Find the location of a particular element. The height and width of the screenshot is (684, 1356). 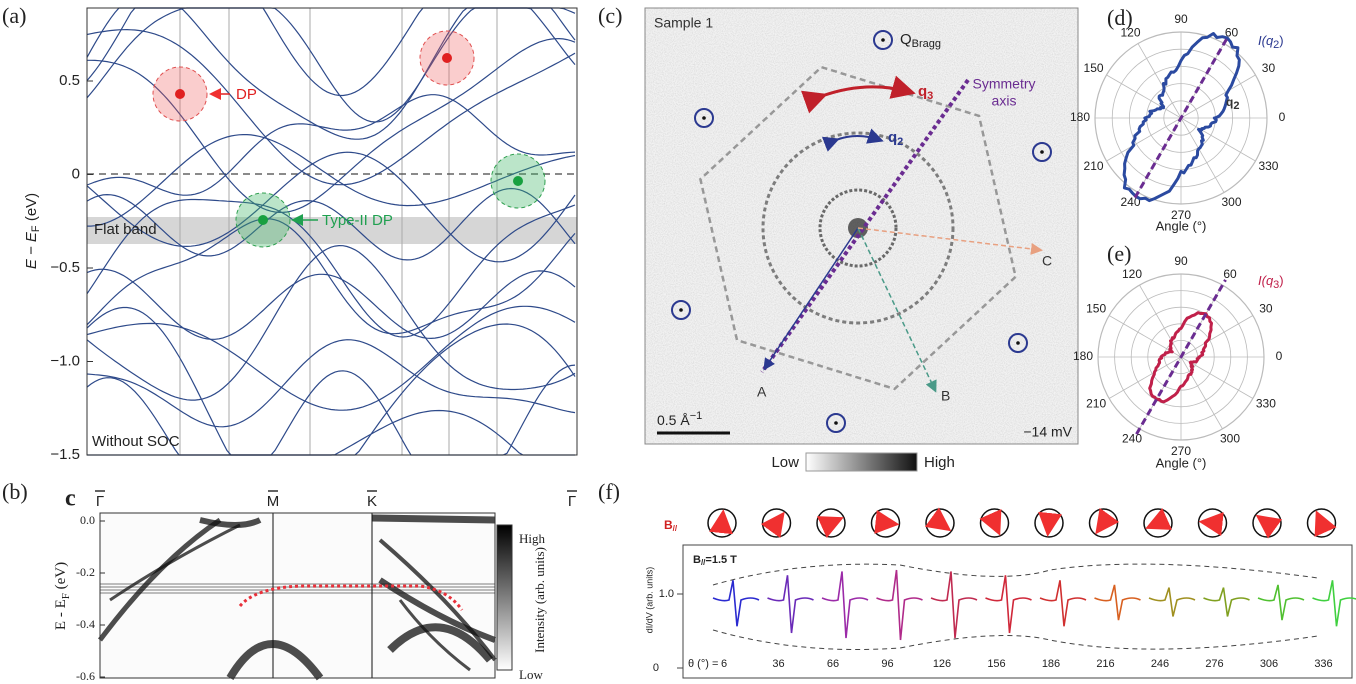

outer-contour is located at coordinates (858, 228).